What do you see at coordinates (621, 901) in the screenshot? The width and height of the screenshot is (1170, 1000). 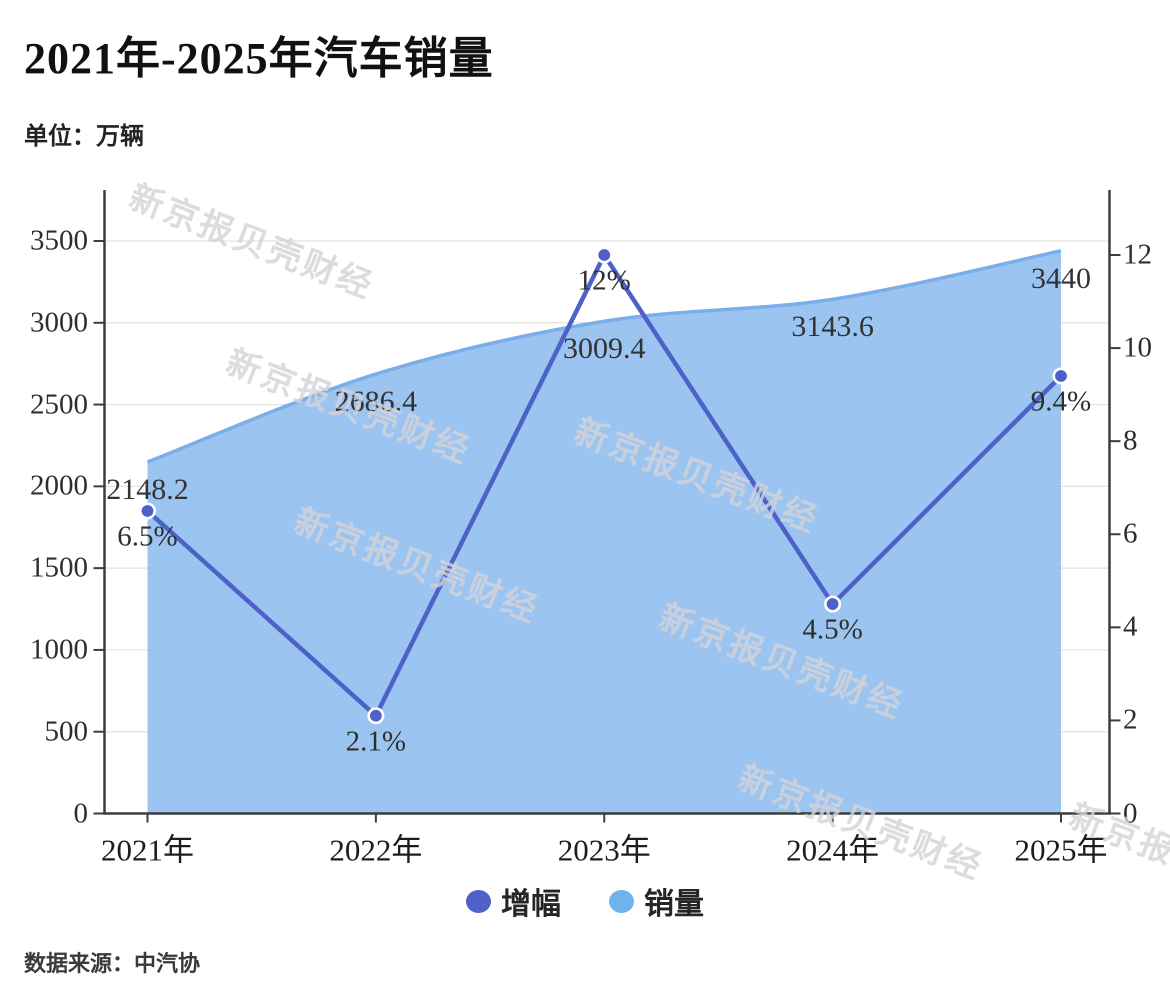 I see `sales-legend-marker-icon` at bounding box center [621, 901].